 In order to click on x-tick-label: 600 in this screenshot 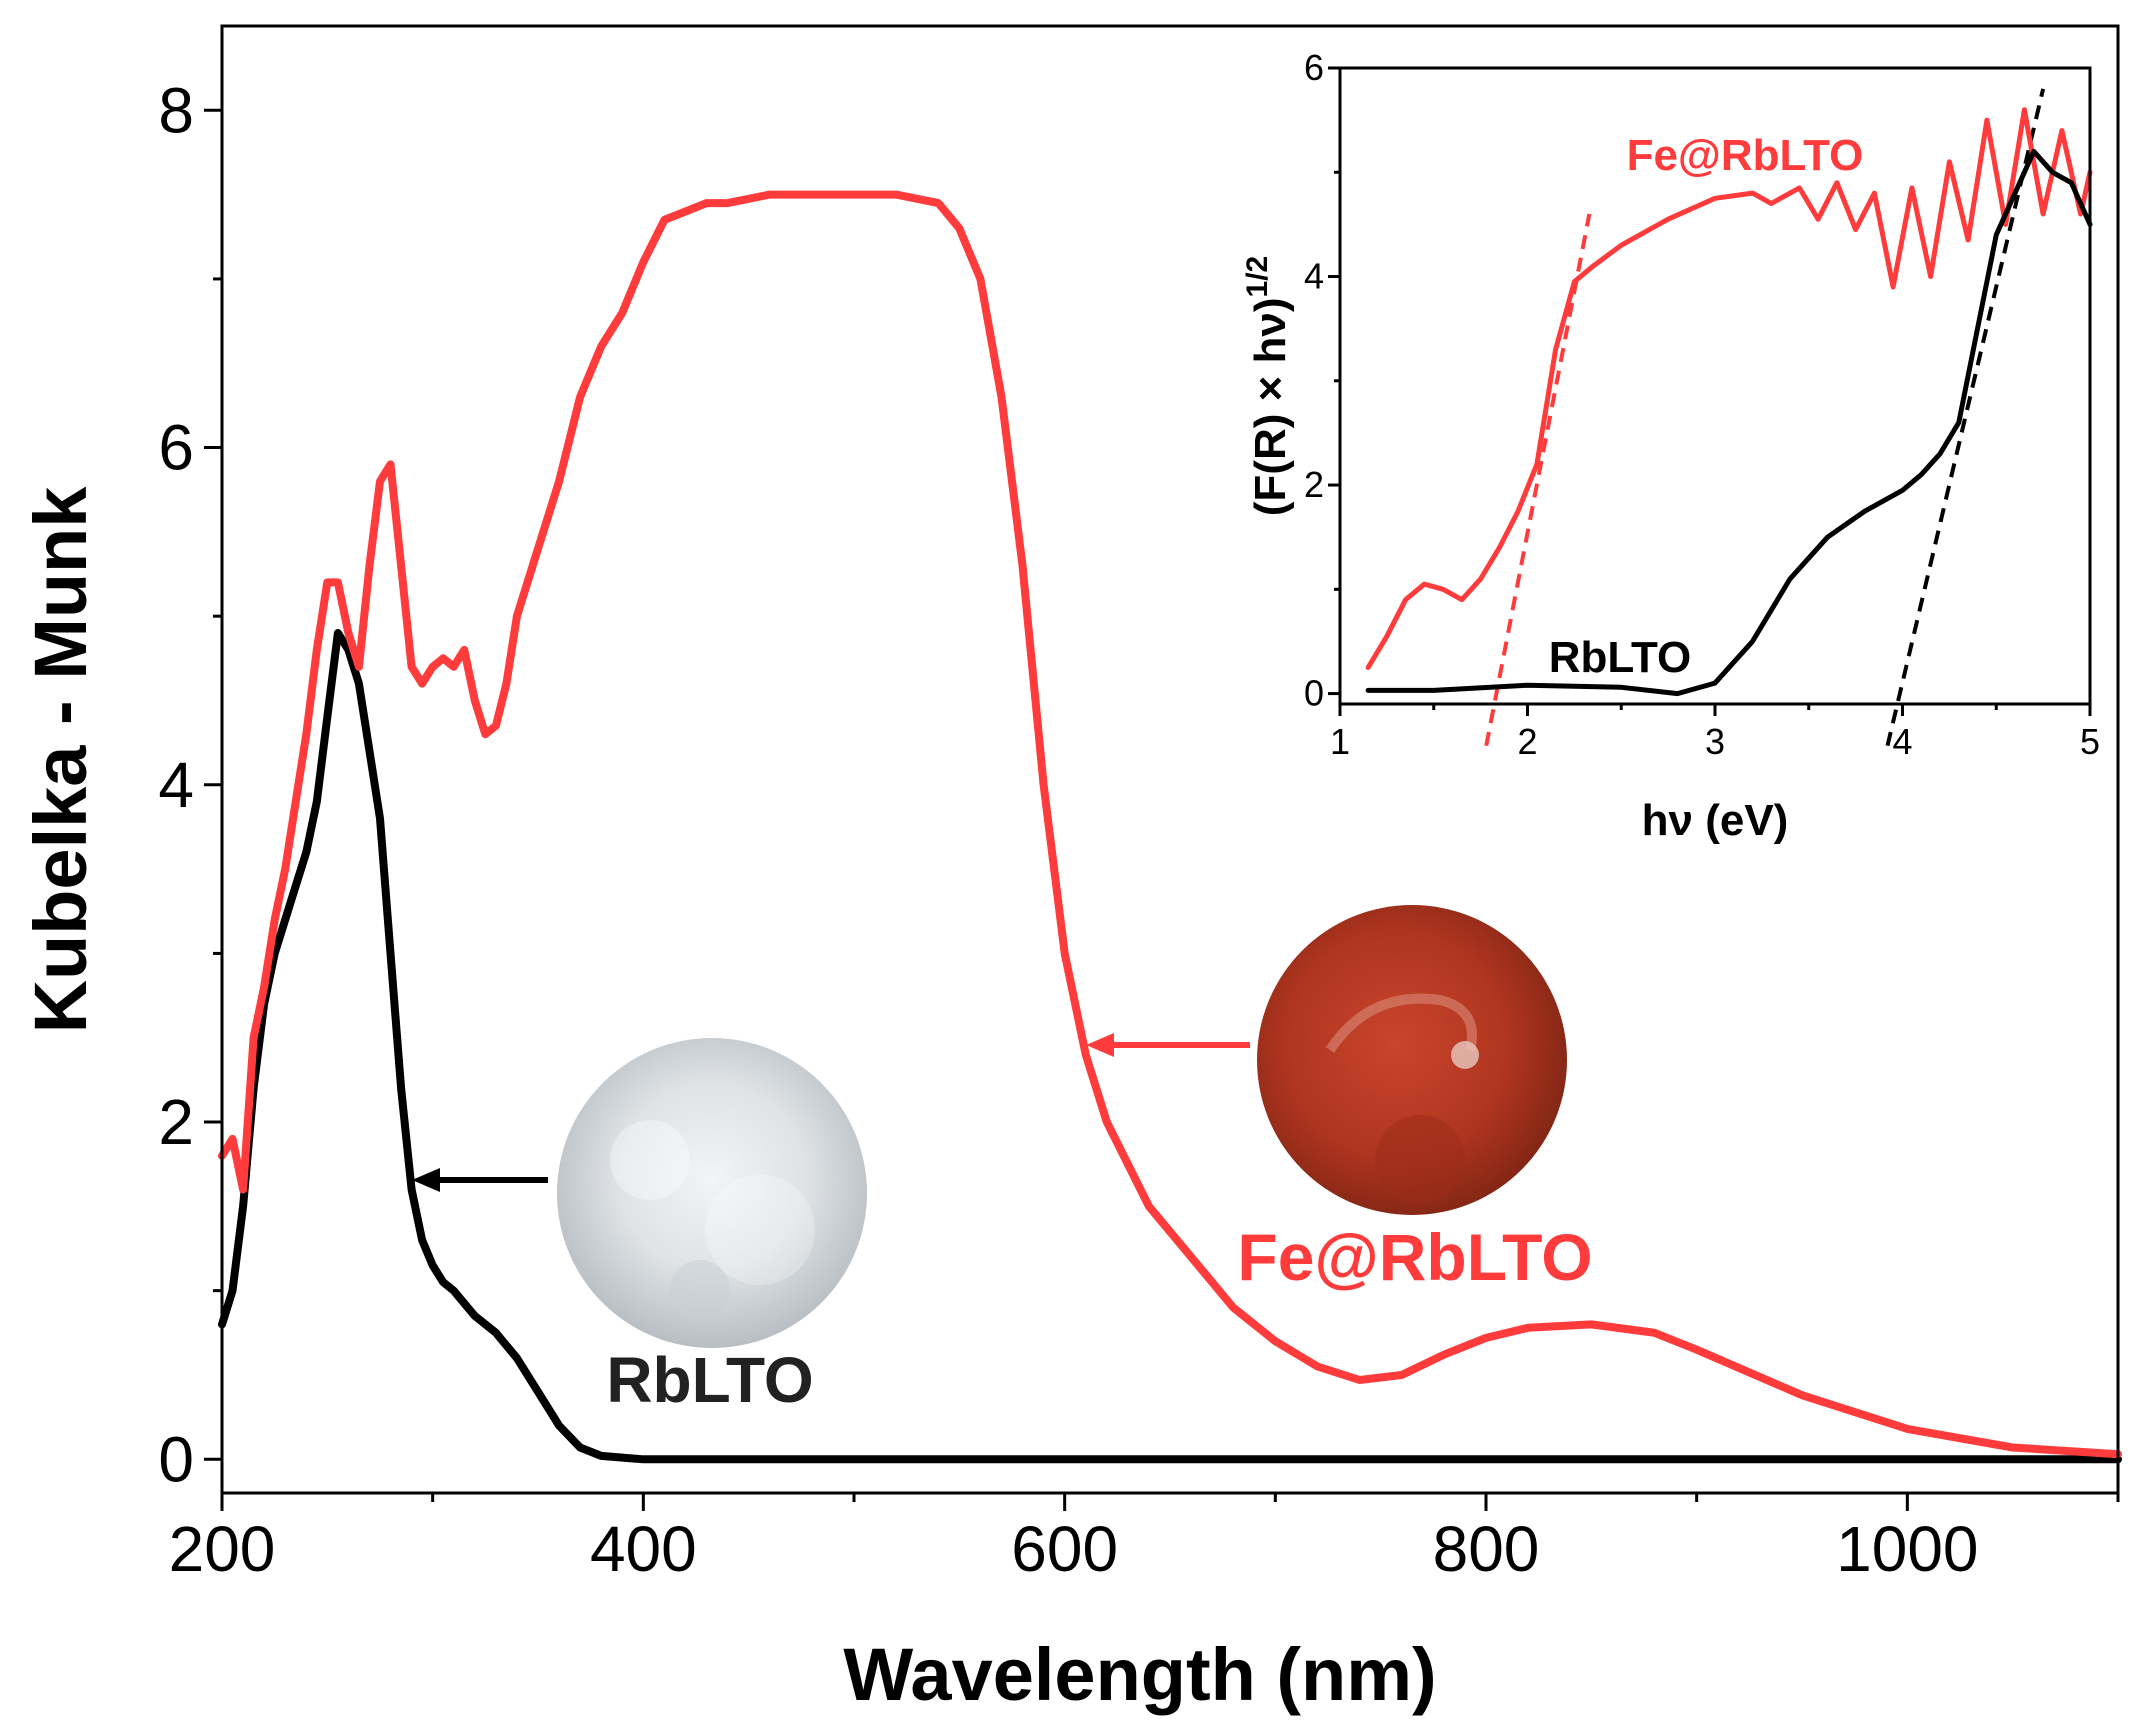, I will do `click(1064, 1549)`.